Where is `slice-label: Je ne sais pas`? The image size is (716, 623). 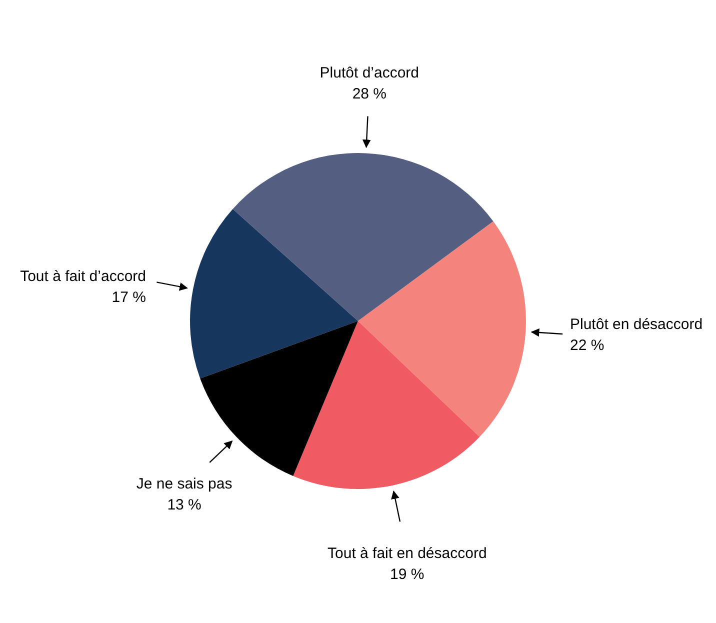 slice-label: Je ne sais pas is located at coordinates (184, 484).